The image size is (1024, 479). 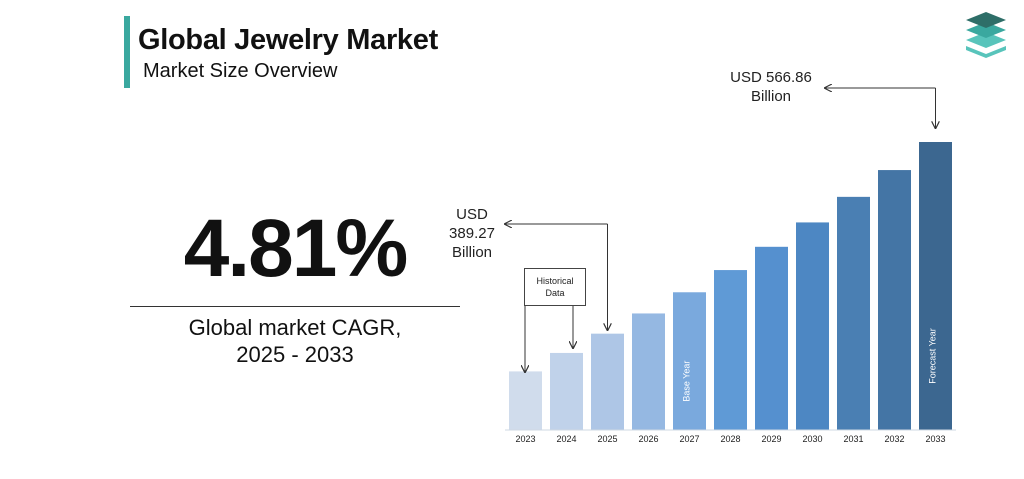 I want to click on x-tick-2028: 2028, so click(x=730, y=439).